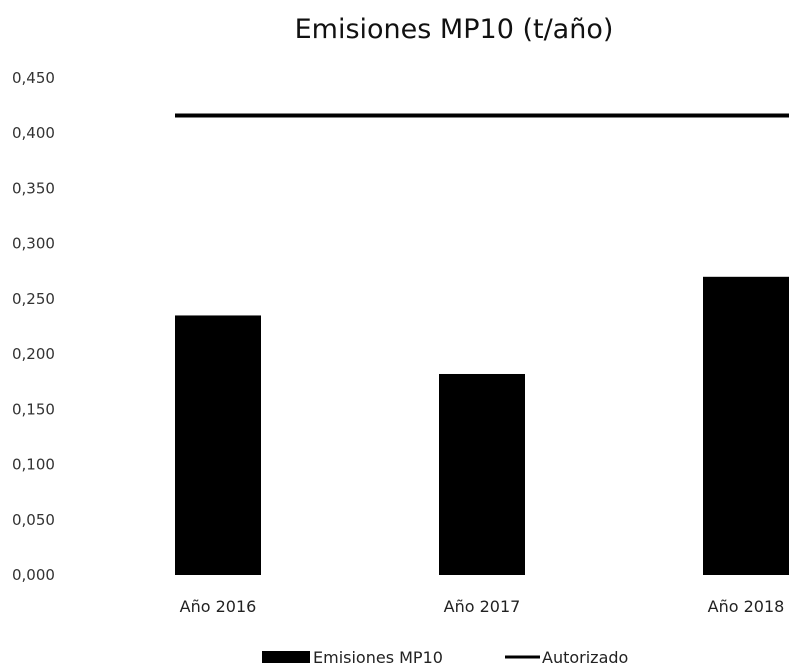 This screenshot has height=668, width=794. Describe the element at coordinates (33, 465) in the screenshot. I see `y-tick-label: 0,100` at that location.